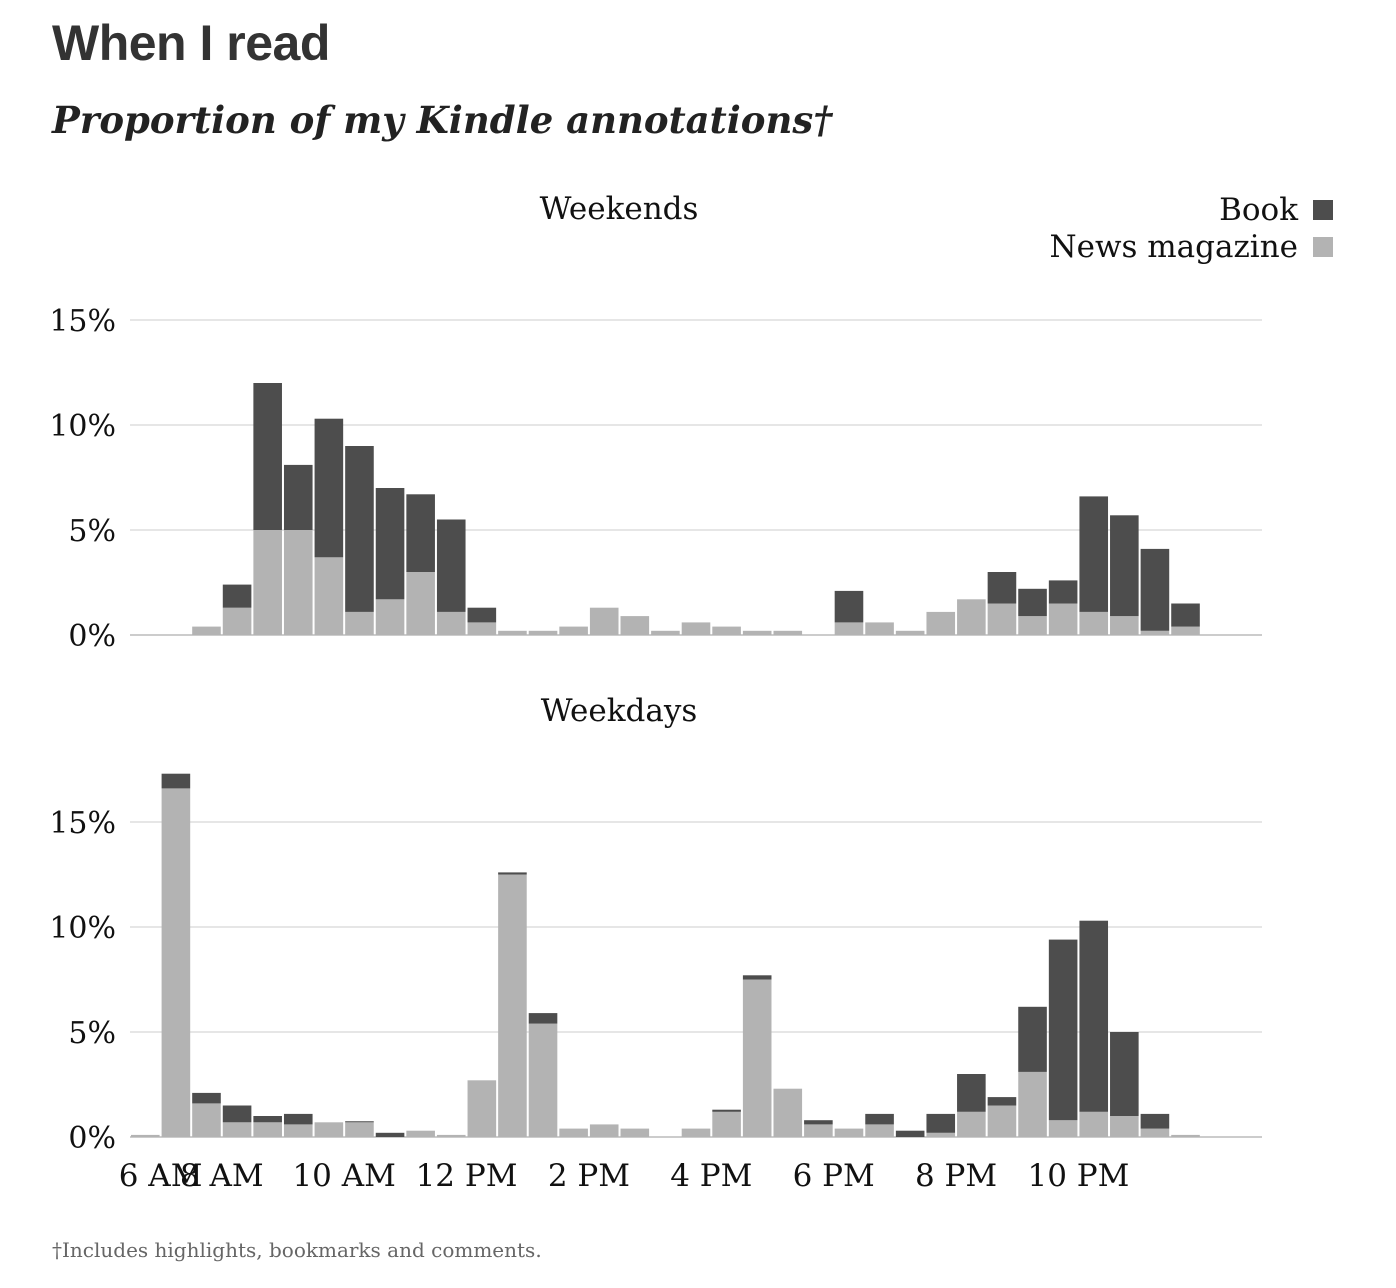 The image size is (1396, 1288). Describe the element at coordinates (1078, 1176) in the screenshot. I see `x-tick-label: 10 PM` at that location.